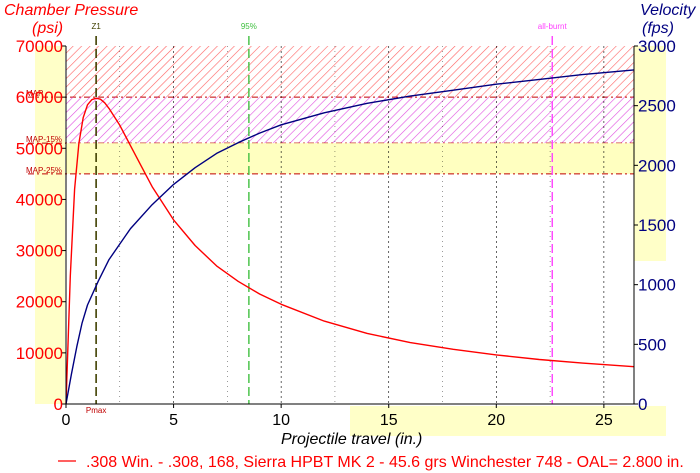 The image size is (700, 473). Describe the element at coordinates (71, 10) in the screenshot. I see `left-axis-title: Chamber Pressure` at that location.